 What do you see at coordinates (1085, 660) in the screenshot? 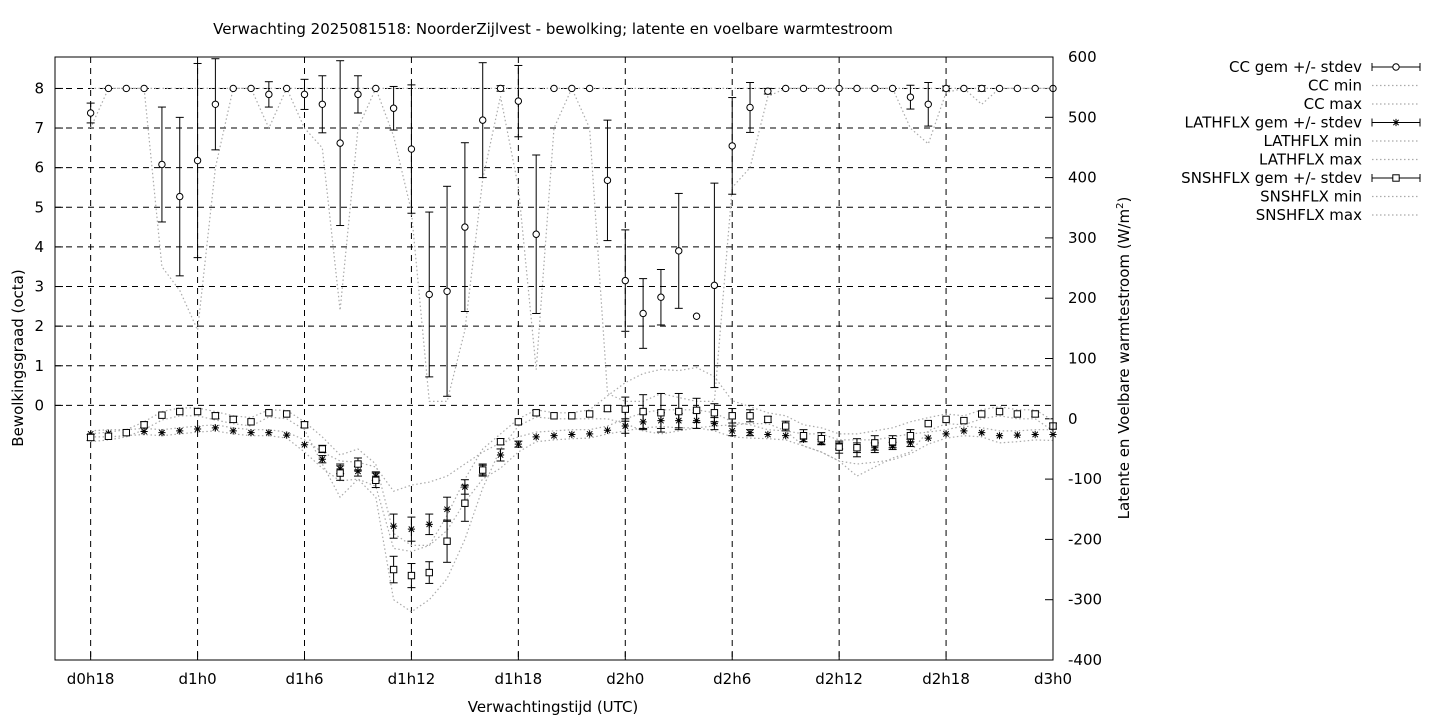
I see `y2-tick-label: -400` at bounding box center [1085, 660].